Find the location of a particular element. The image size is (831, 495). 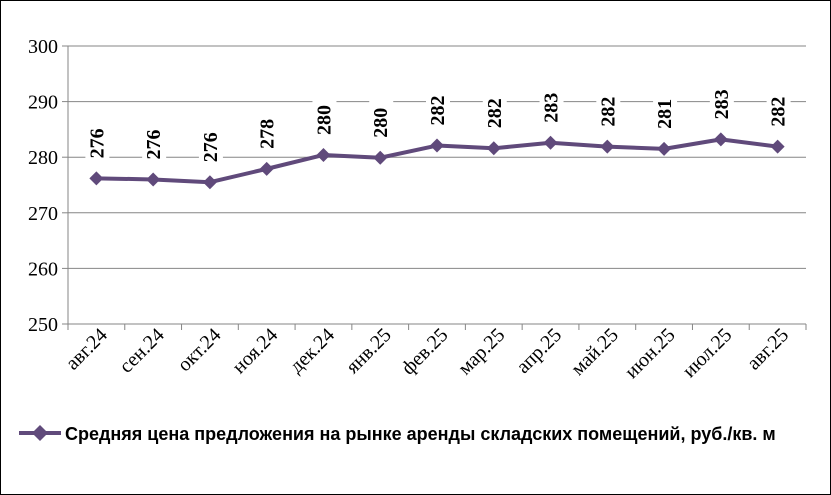

y-tick-label: 280 is located at coordinates (43, 158).